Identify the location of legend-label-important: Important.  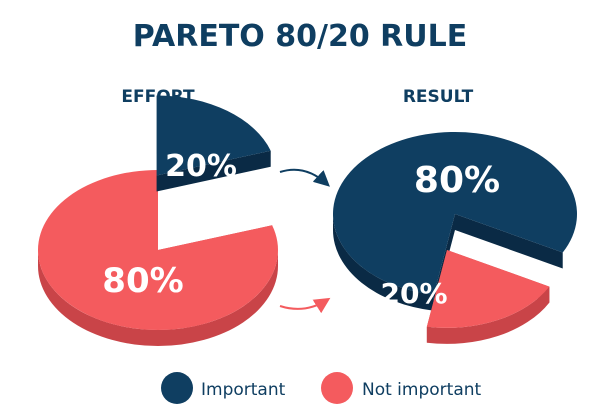
(243, 390).